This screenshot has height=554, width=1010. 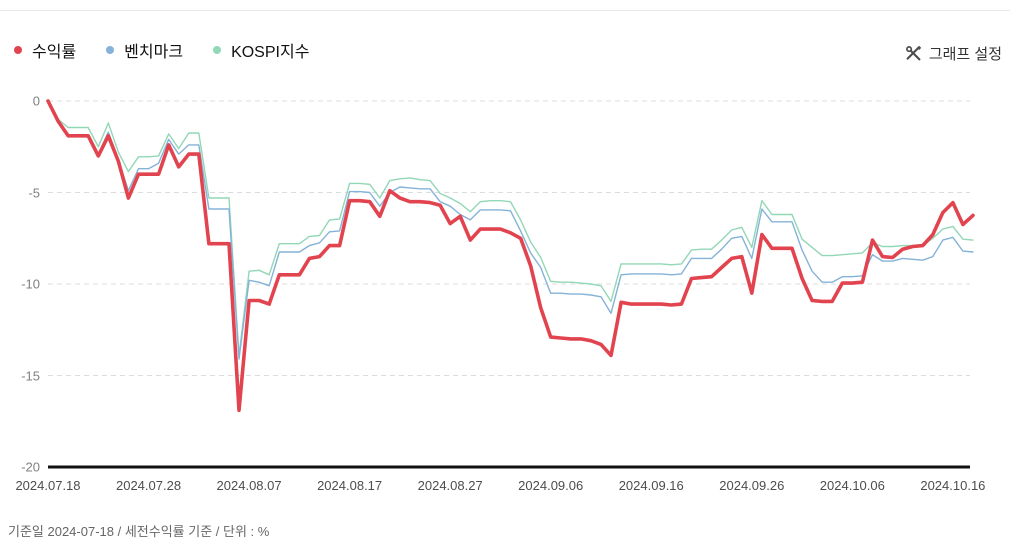 I want to click on x-axis-line, so click(x=509, y=467).